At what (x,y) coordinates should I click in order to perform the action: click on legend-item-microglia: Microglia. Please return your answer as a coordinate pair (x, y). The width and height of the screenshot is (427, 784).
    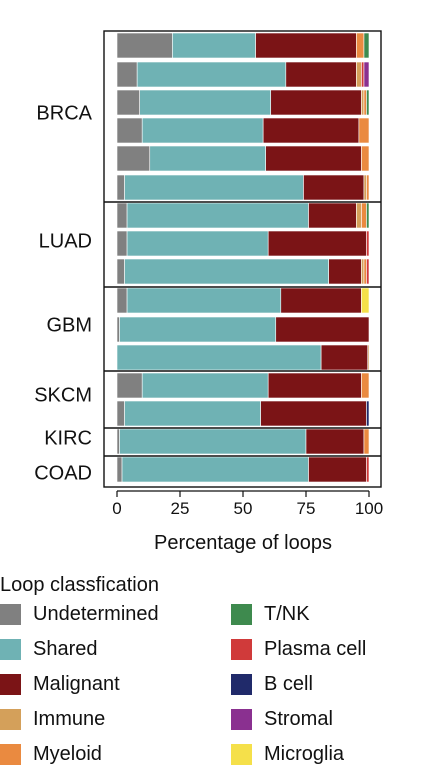
    Looking at the image, I should click on (287, 754).